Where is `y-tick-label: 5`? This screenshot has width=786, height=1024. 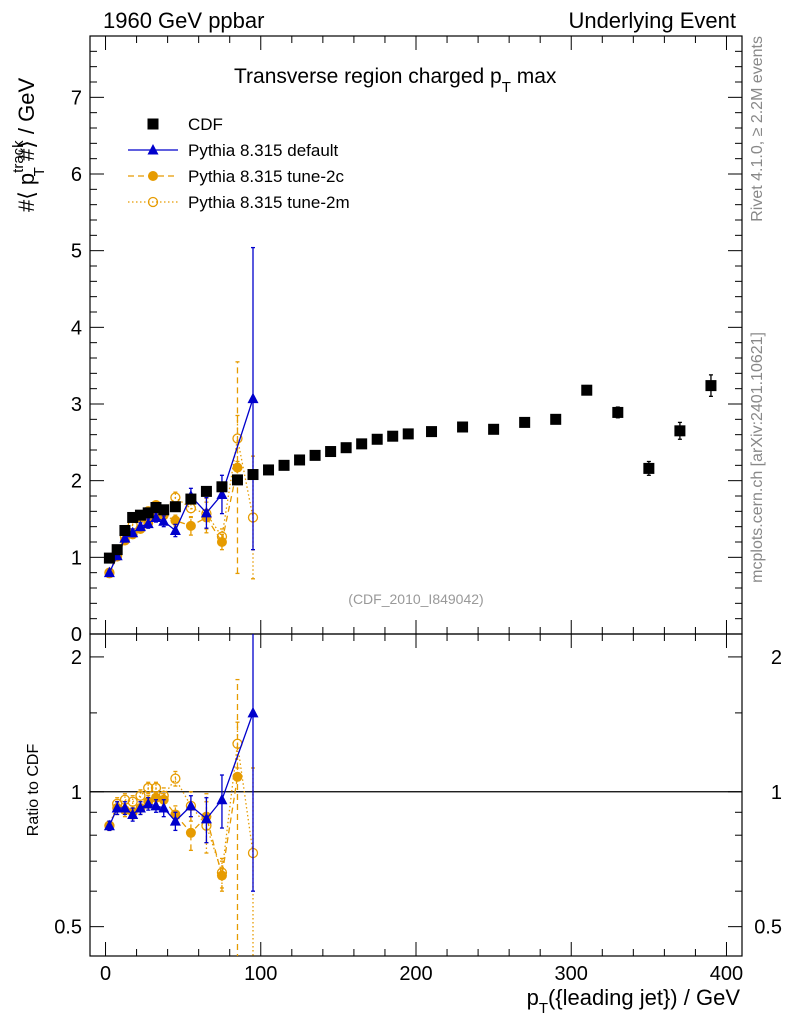 y-tick-label: 5 is located at coordinates (76, 252).